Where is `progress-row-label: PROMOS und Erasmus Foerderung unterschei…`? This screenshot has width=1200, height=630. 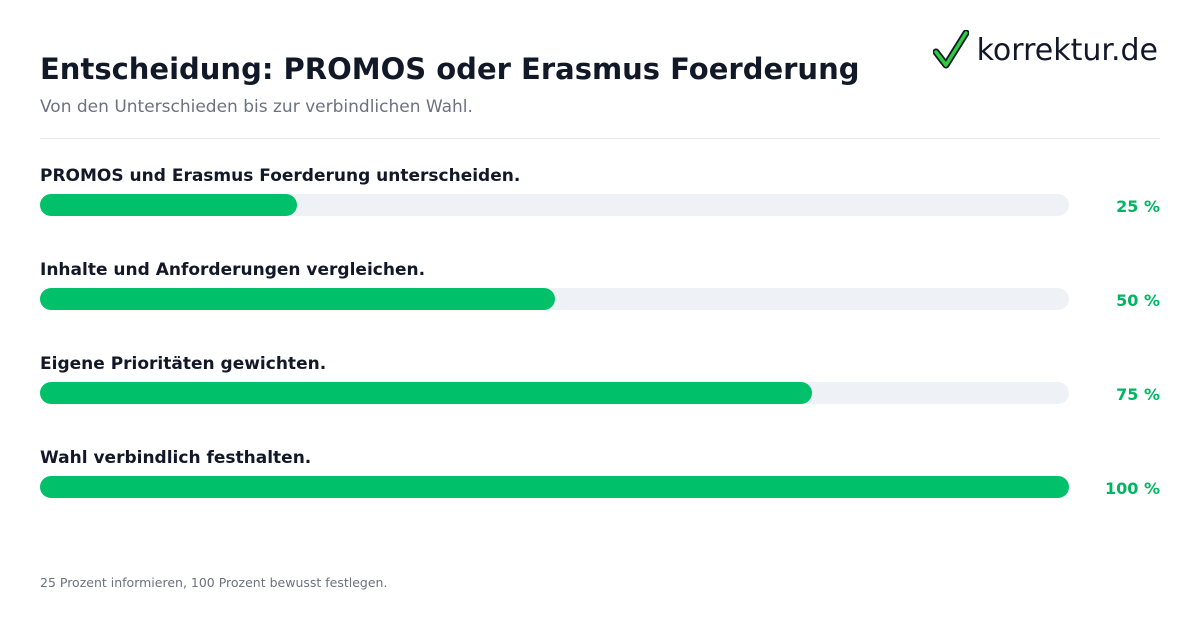 progress-row-label: PROMOS und Erasmus Foerderung unterschei… is located at coordinates (280, 176).